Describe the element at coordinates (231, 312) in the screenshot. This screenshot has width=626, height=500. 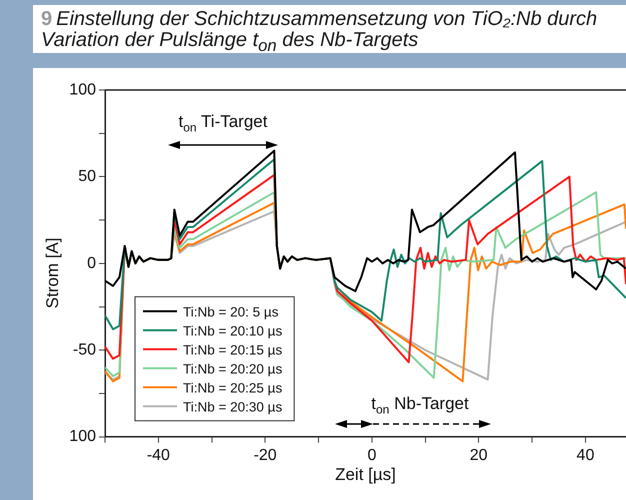
I see `legend-label: Ti:Nb = 20: 5 µs` at that location.